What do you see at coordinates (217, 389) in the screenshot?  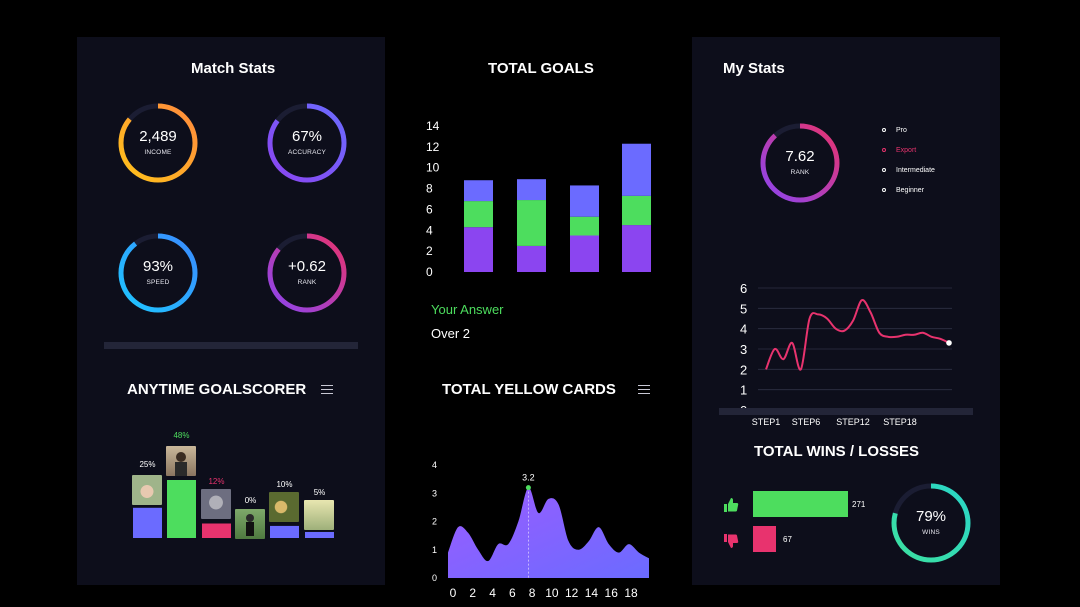 I see `goalscorer-title: ANYTIME GOALSCORER` at bounding box center [217, 389].